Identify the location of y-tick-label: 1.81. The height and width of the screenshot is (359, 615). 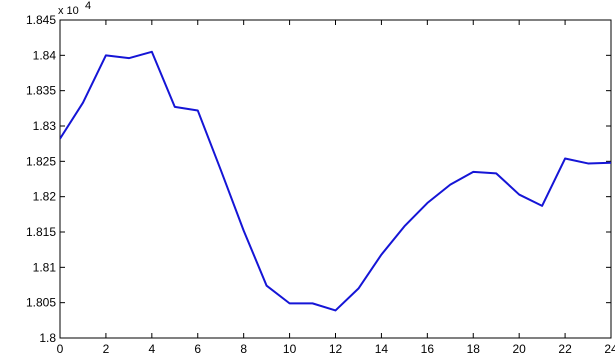
(45, 267).